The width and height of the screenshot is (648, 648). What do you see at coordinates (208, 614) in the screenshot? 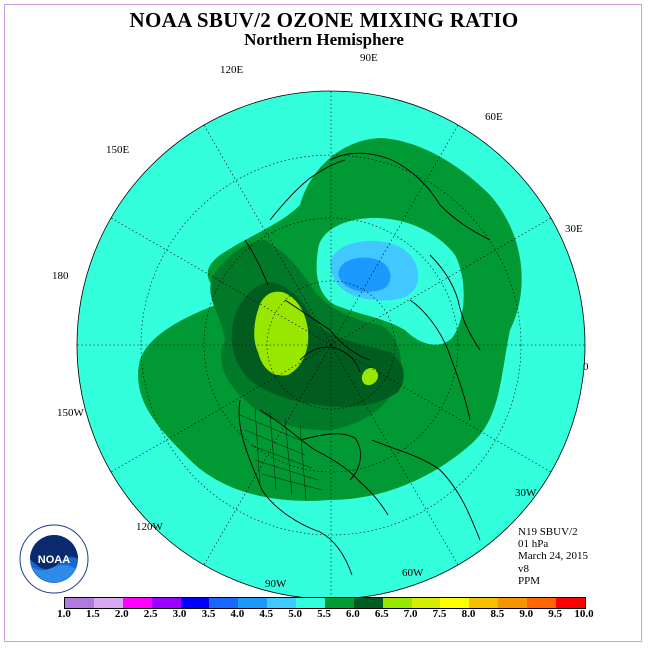
I see `colorbar-tick-label: 3.5` at bounding box center [208, 614].